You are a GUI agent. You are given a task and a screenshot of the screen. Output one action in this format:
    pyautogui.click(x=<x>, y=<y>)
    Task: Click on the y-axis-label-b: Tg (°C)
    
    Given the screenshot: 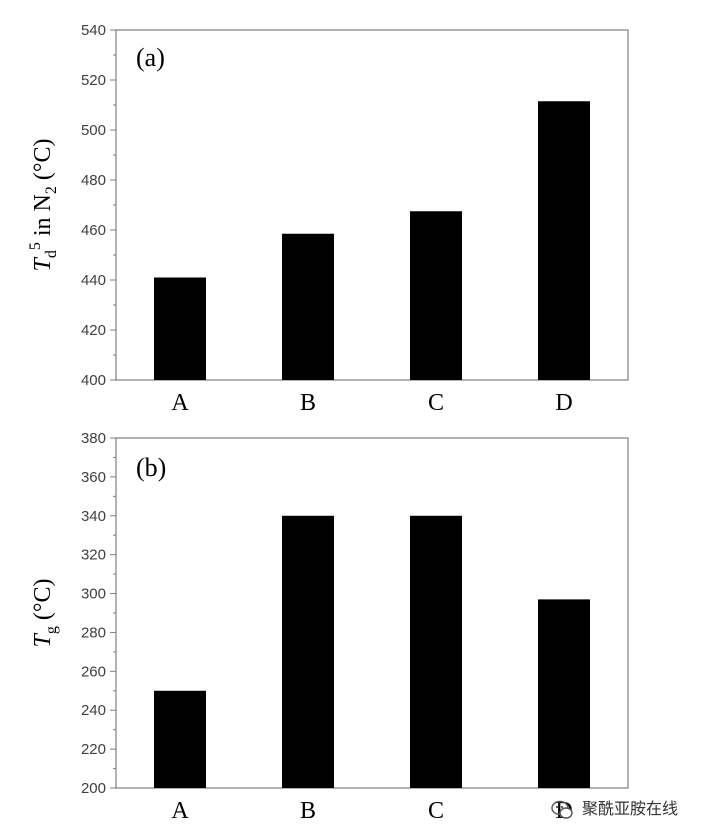 What is the action you would take?
    pyautogui.click(x=45, y=613)
    